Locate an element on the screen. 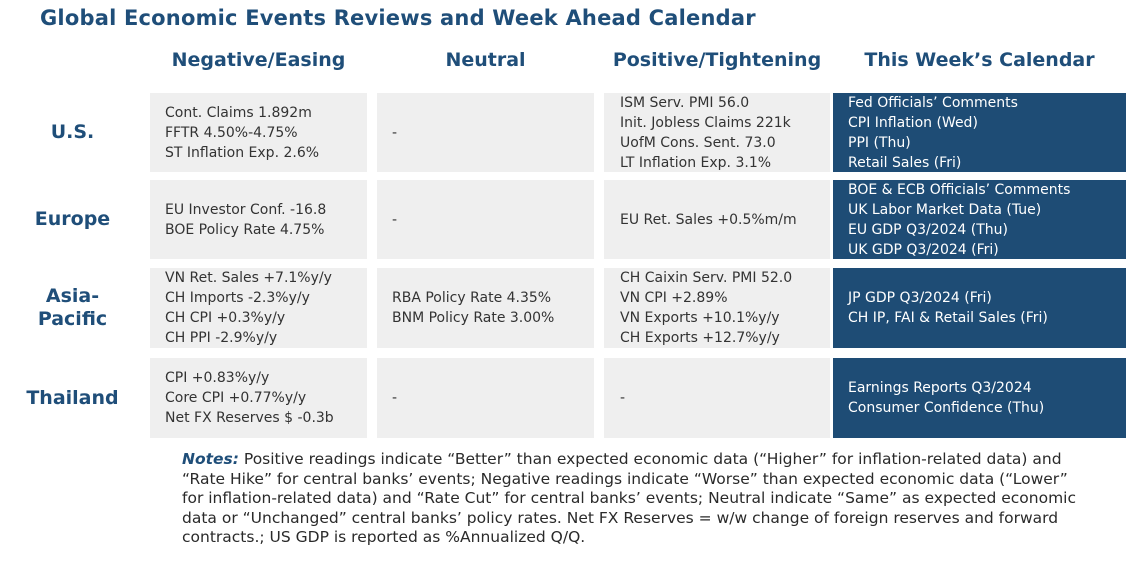 The height and width of the screenshot is (575, 1132). cell-line: ISM Serv. PMI 56.0 is located at coordinates (685, 102).